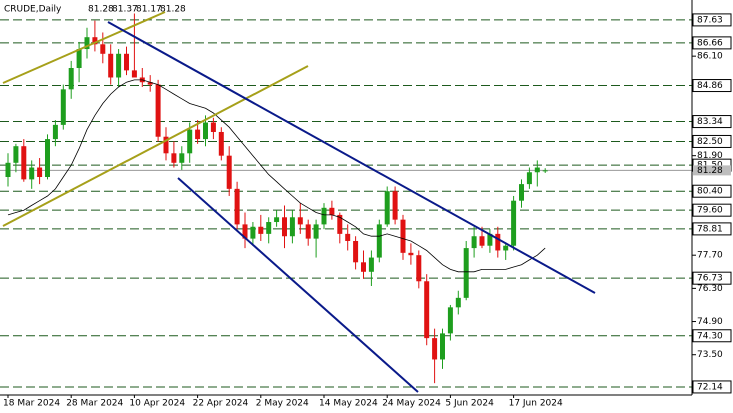  Describe the element at coordinates (710, 355) in the screenshot. I see `y-tick-label: 73.50` at that location.